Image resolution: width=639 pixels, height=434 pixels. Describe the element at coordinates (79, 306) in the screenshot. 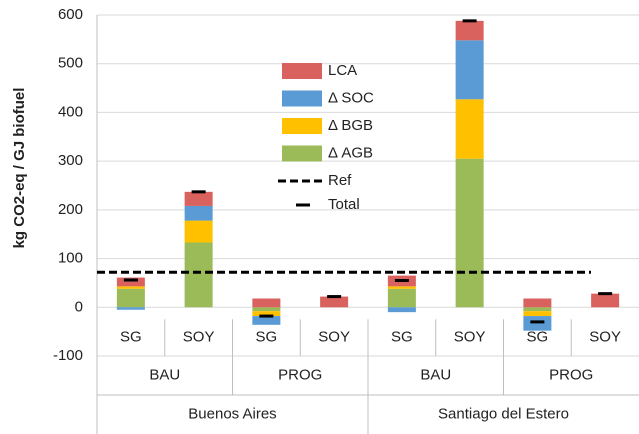

I see `y-tick-label: 0` at that location.